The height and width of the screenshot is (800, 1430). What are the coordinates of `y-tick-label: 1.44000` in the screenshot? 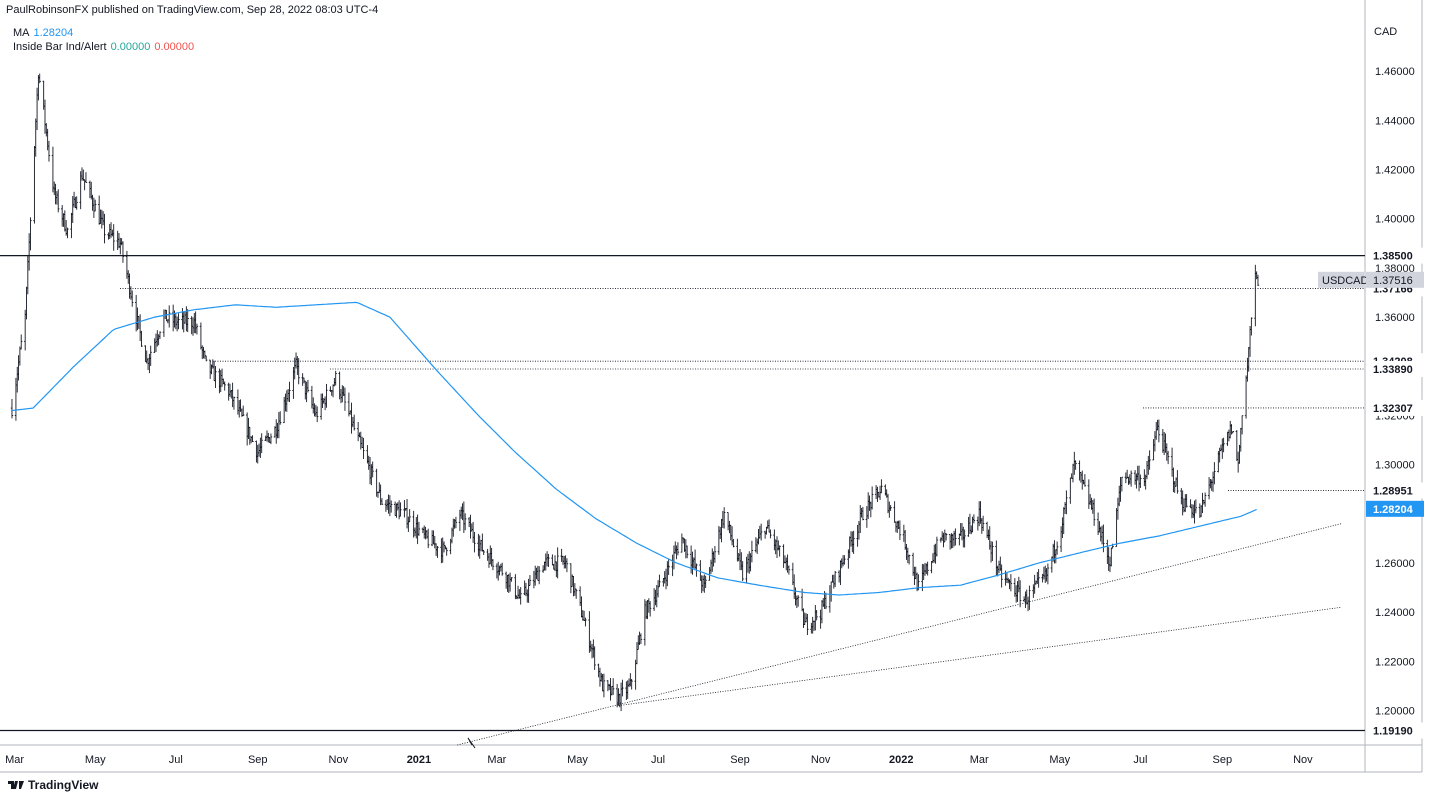 It's located at (1395, 121).